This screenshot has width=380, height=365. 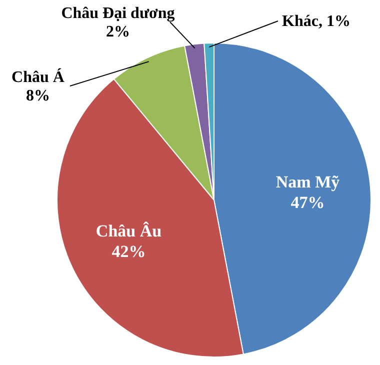 I want to click on slice-label: Châu Đại dương, so click(x=118, y=13).